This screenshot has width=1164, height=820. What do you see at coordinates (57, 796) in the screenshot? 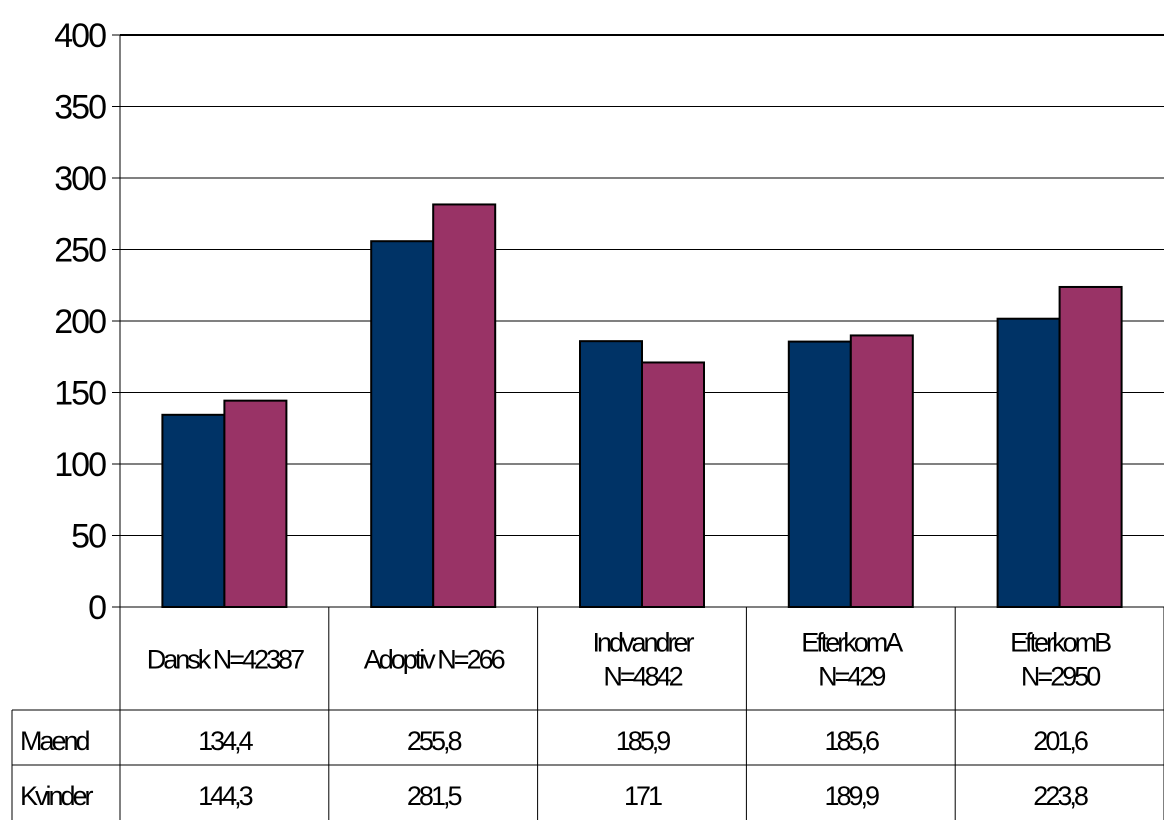
I see `legend-label-kvinder: Kvinder` at bounding box center [57, 796].